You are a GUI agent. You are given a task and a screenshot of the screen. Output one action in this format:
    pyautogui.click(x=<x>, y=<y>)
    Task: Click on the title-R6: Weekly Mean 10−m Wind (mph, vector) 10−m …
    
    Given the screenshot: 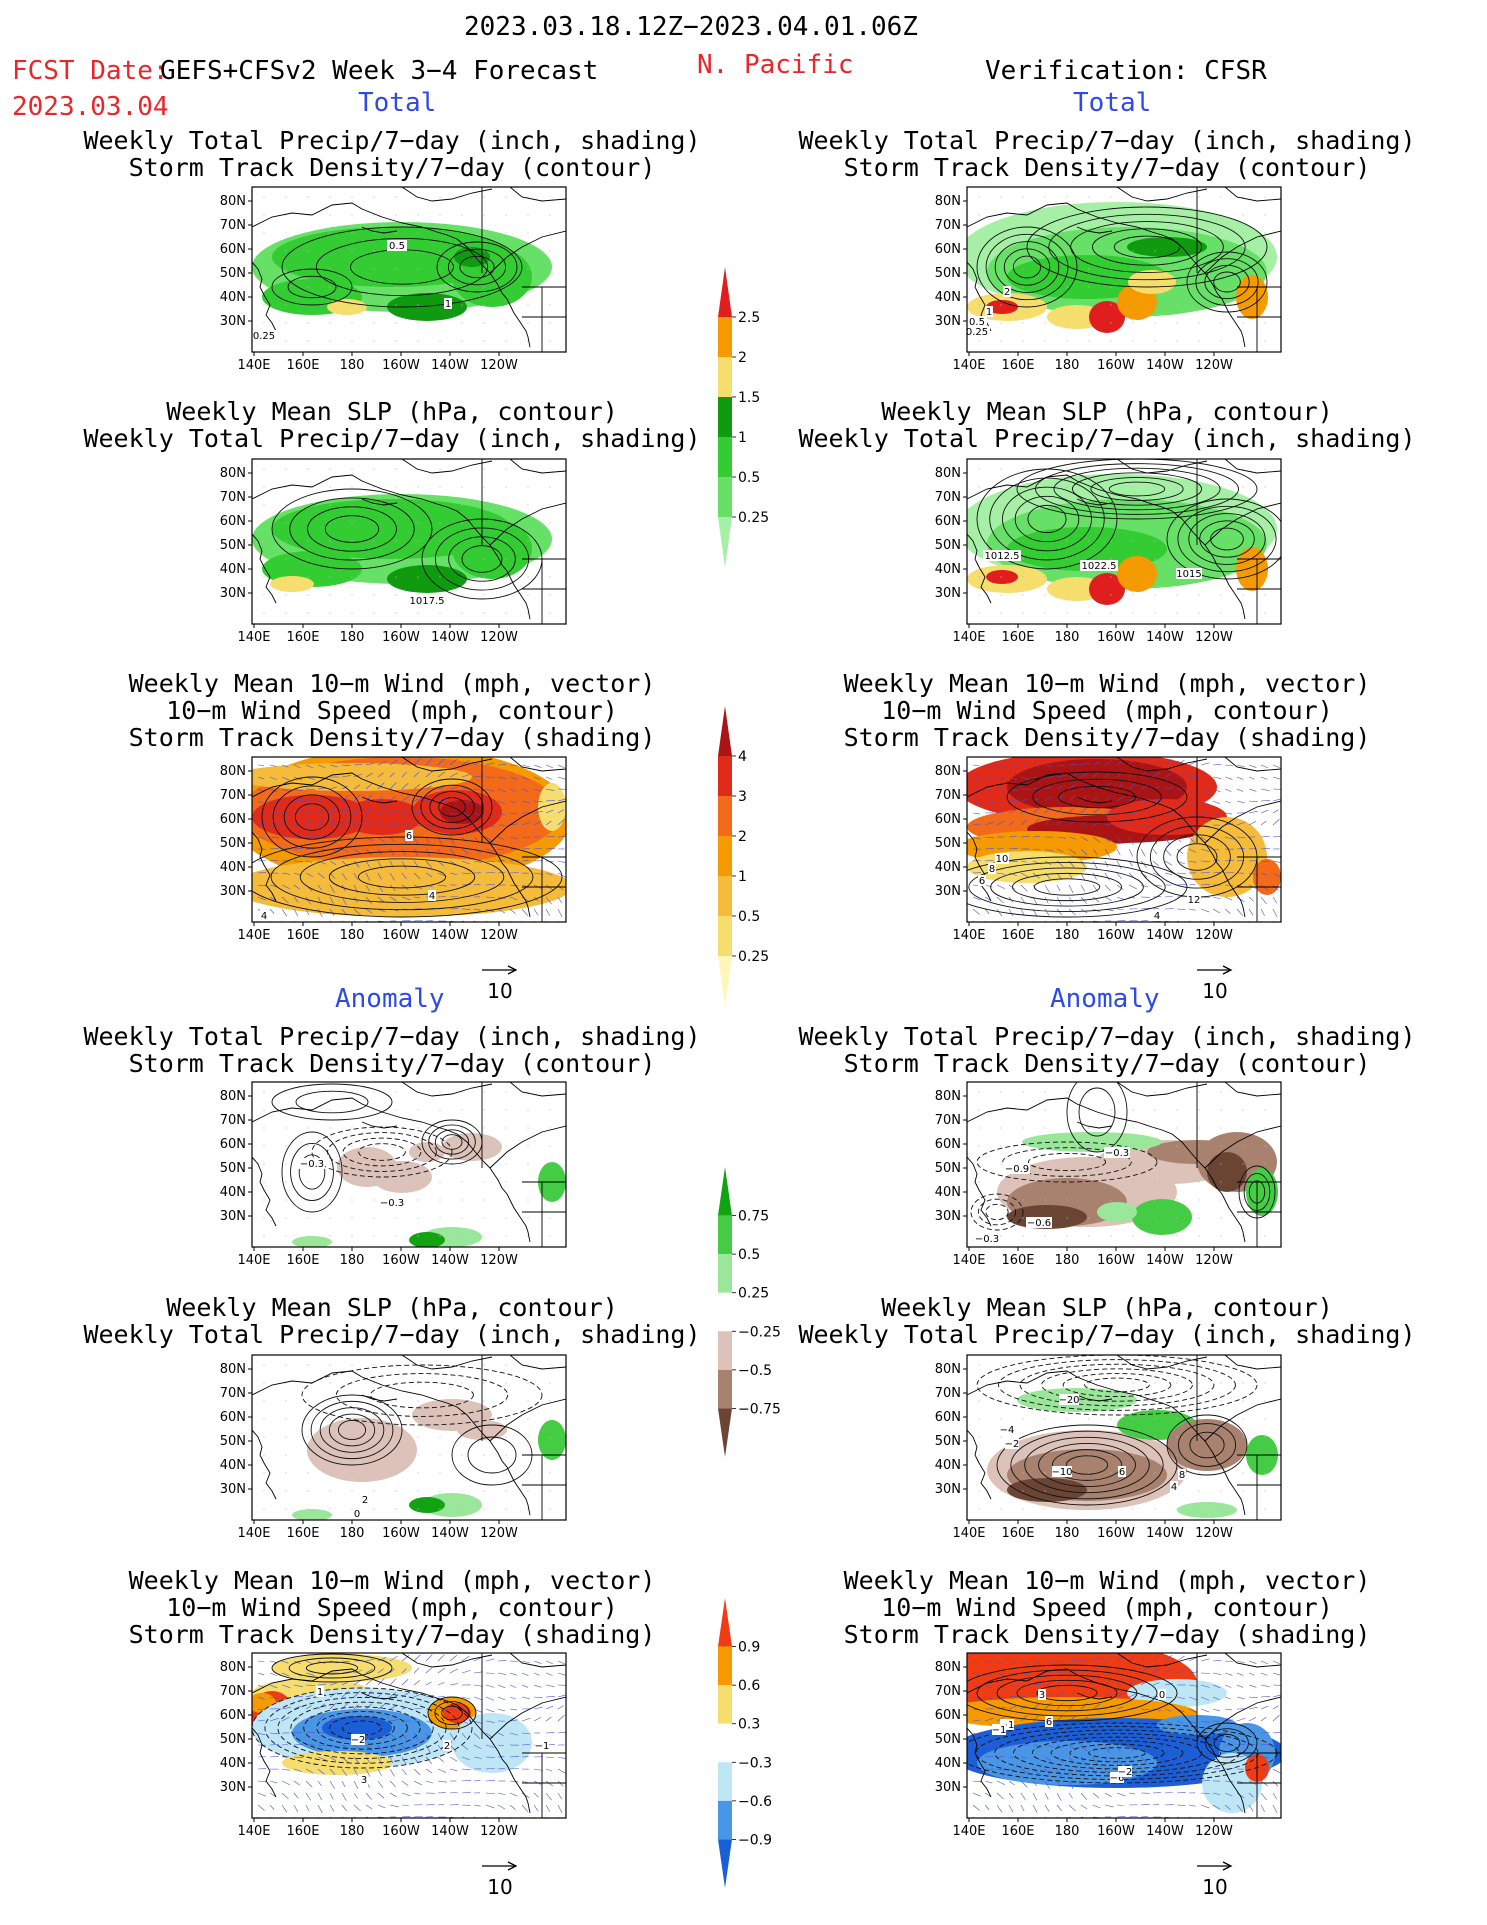 What is the action you would take?
    pyautogui.click(x=1107, y=1607)
    